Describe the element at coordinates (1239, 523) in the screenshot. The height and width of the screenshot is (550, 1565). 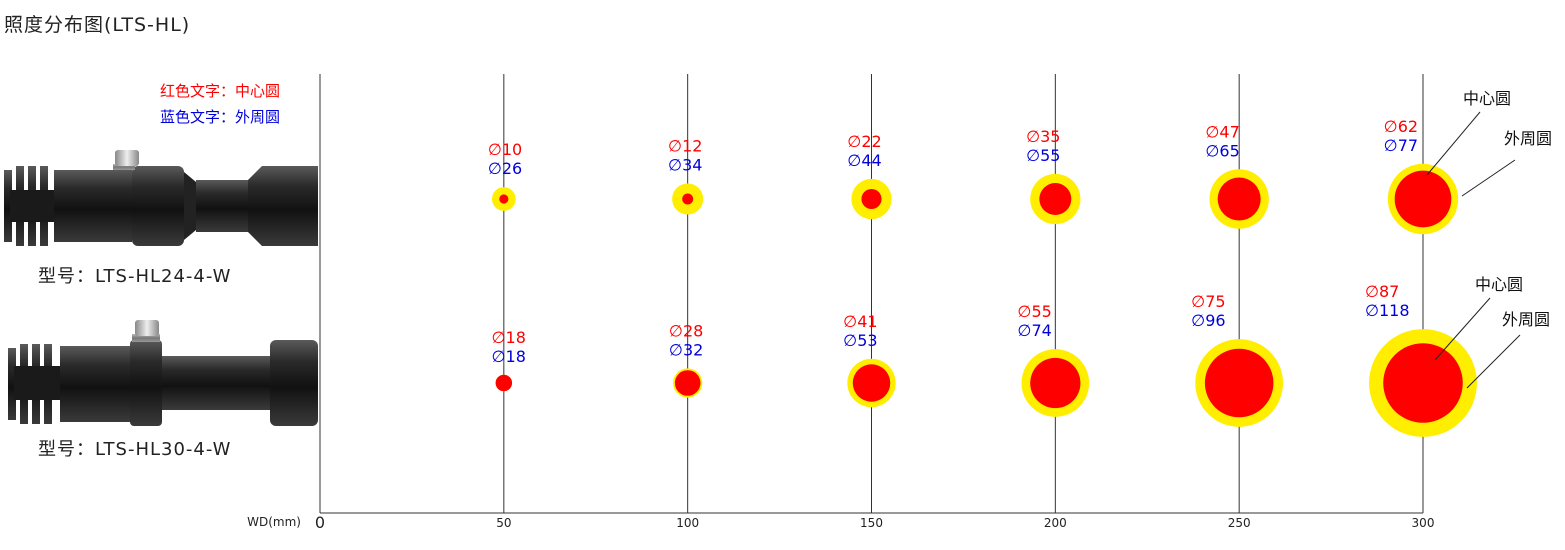
I see `x-tick-250: 250` at that location.